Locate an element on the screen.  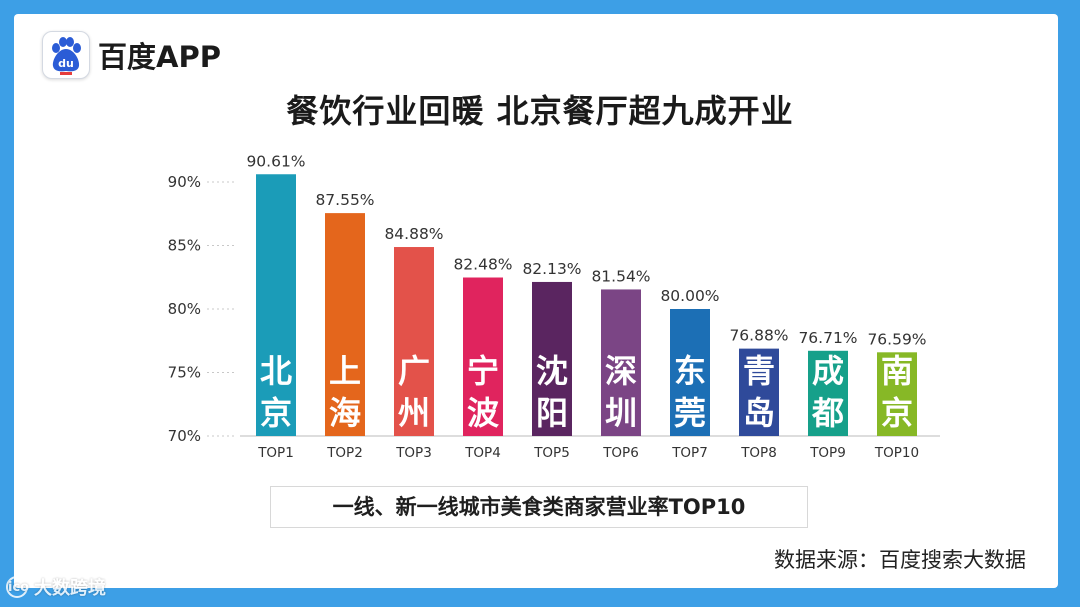
x-tick-label: TOP6 is located at coordinates (620, 453).